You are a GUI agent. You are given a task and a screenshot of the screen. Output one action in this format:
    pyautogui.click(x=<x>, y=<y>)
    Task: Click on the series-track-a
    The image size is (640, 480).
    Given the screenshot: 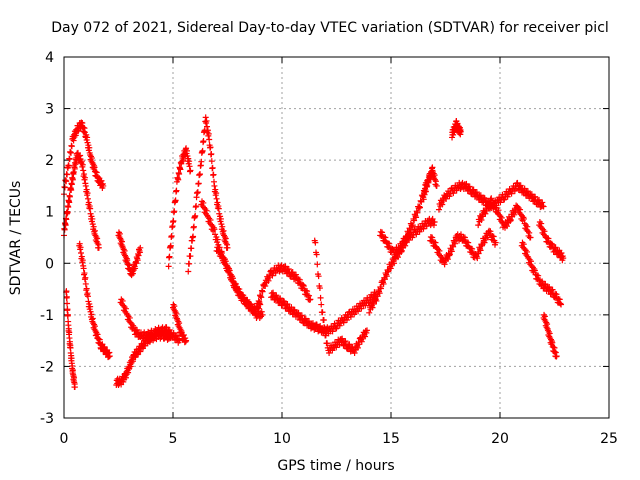 What is the action you would take?
    pyautogui.click(x=84, y=158)
    